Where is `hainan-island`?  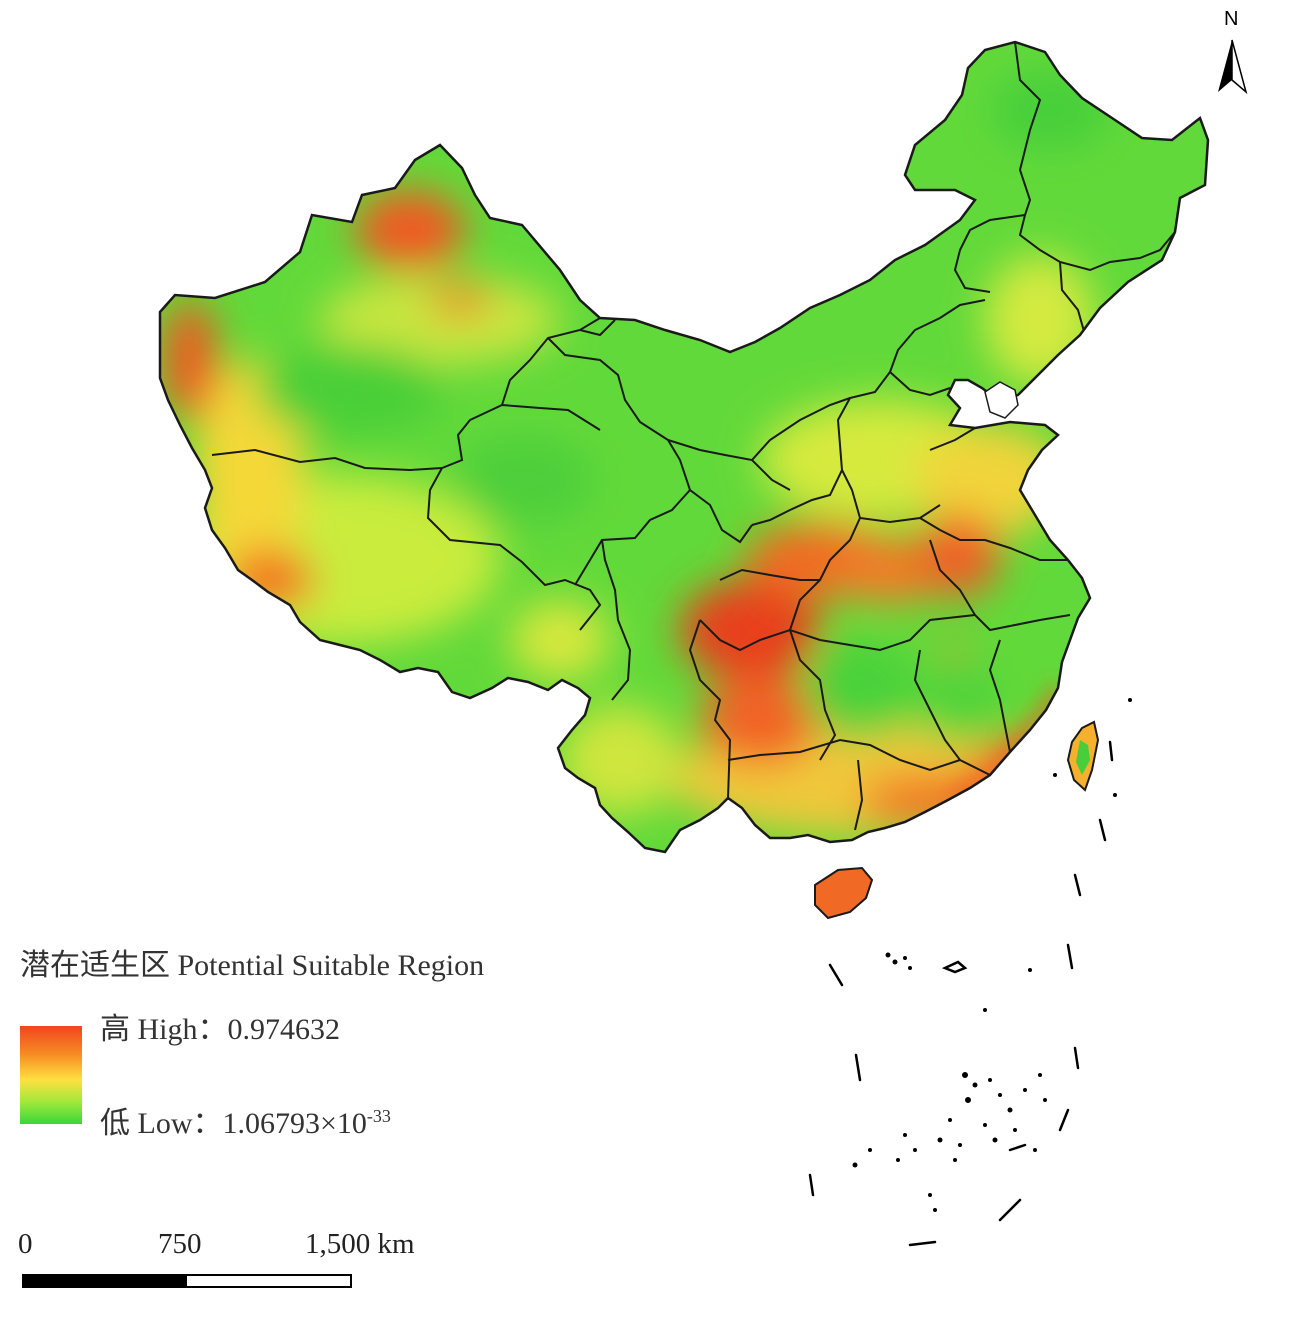 hainan-island is located at coordinates (844, 893).